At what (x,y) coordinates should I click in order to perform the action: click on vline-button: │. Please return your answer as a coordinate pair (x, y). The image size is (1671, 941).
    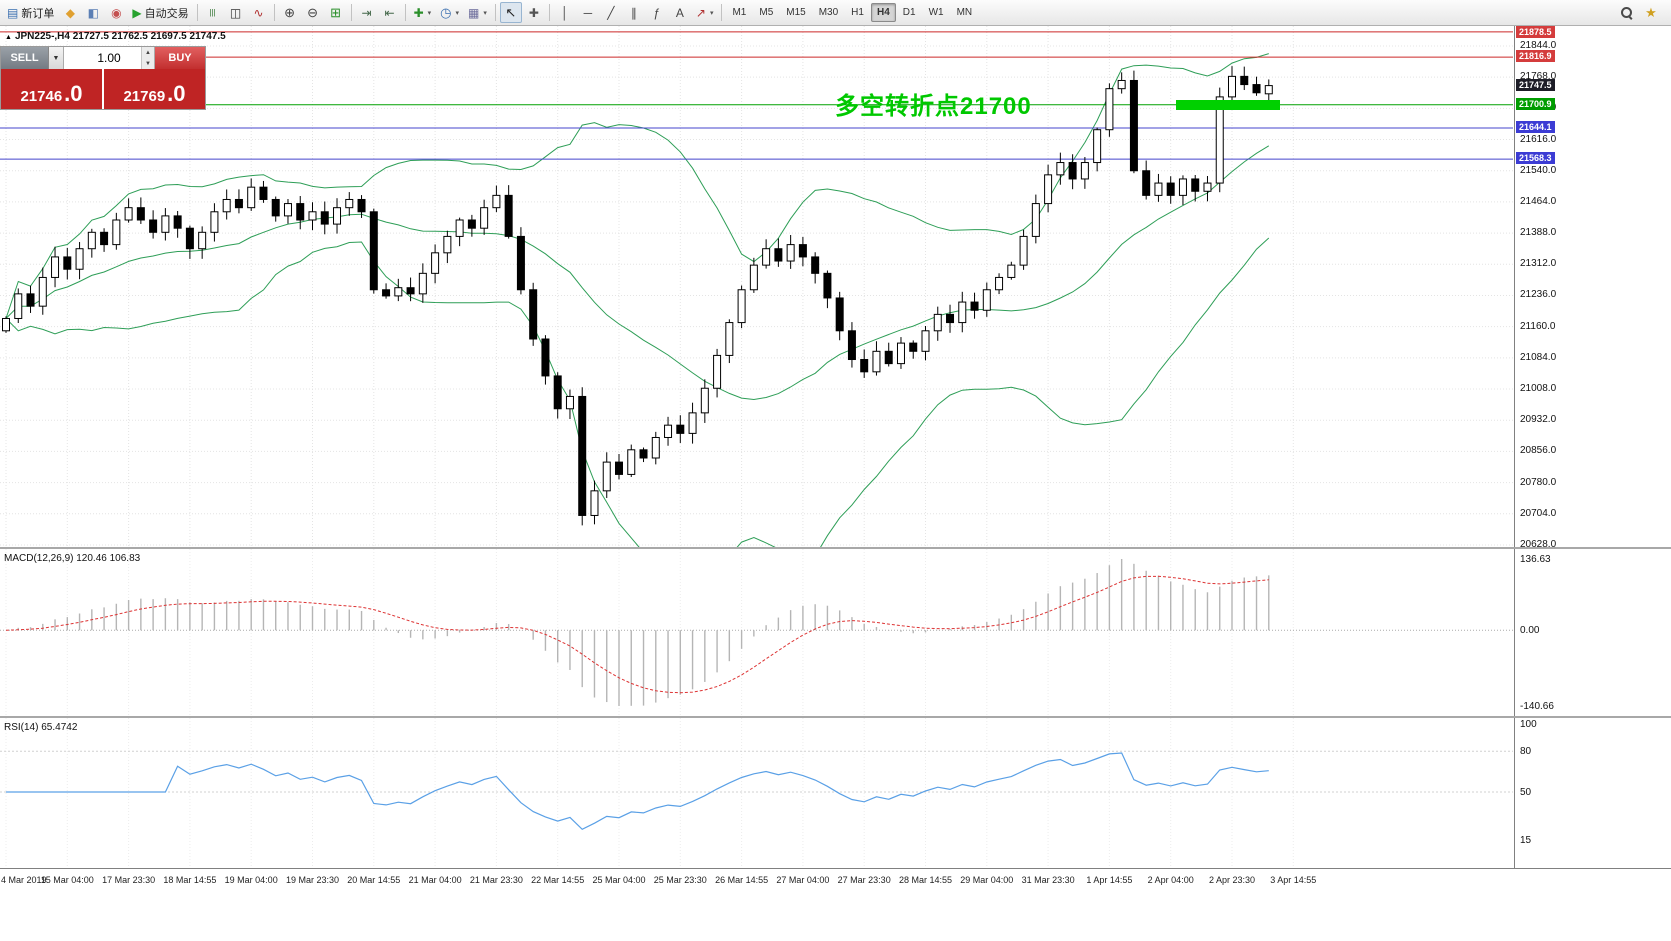
    Looking at the image, I should click on (565, 12).